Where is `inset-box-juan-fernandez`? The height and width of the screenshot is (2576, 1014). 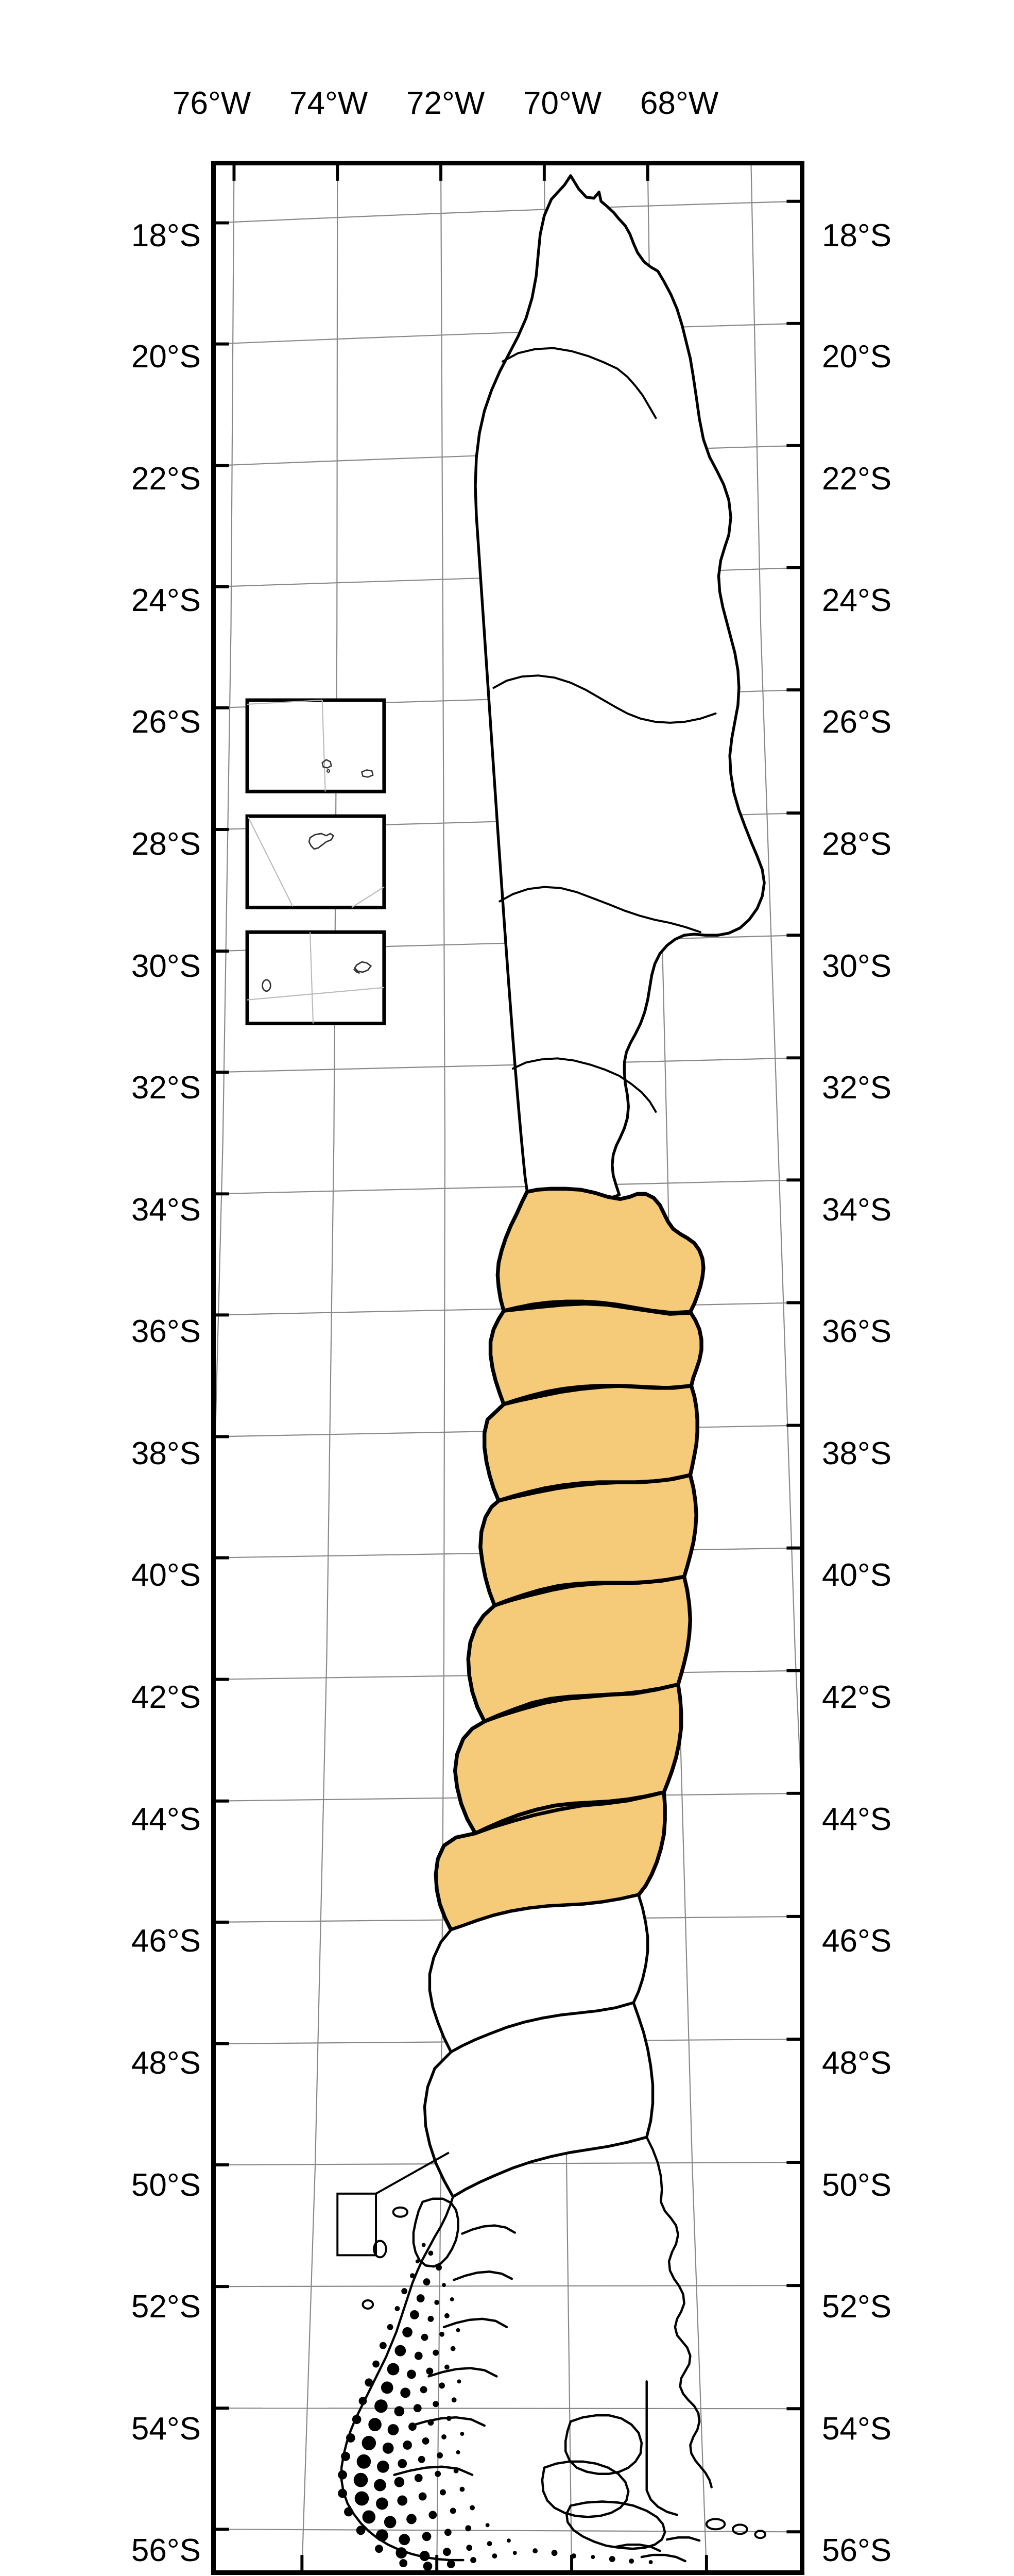 inset-box-juan-fernandez is located at coordinates (315, 978).